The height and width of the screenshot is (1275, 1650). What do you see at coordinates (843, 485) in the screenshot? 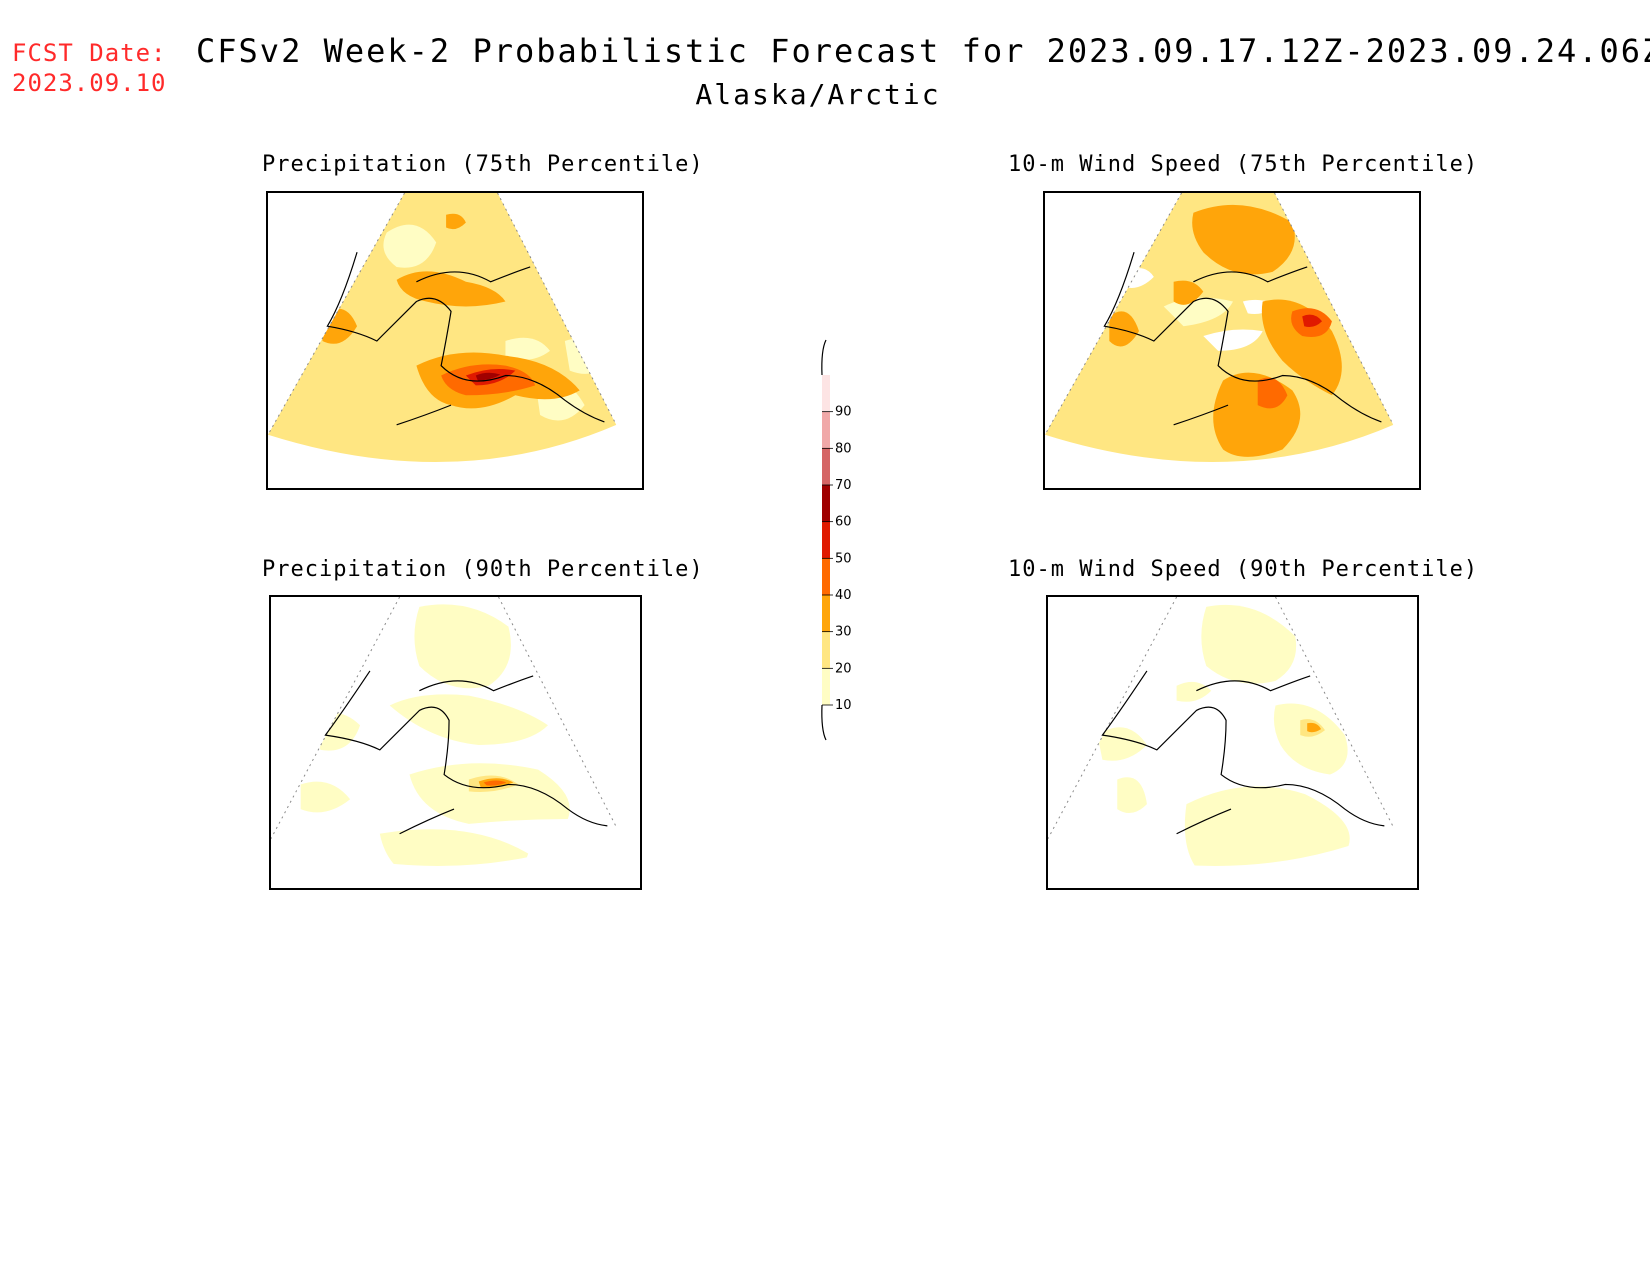
I see `colorbar-label: 70` at bounding box center [843, 485].